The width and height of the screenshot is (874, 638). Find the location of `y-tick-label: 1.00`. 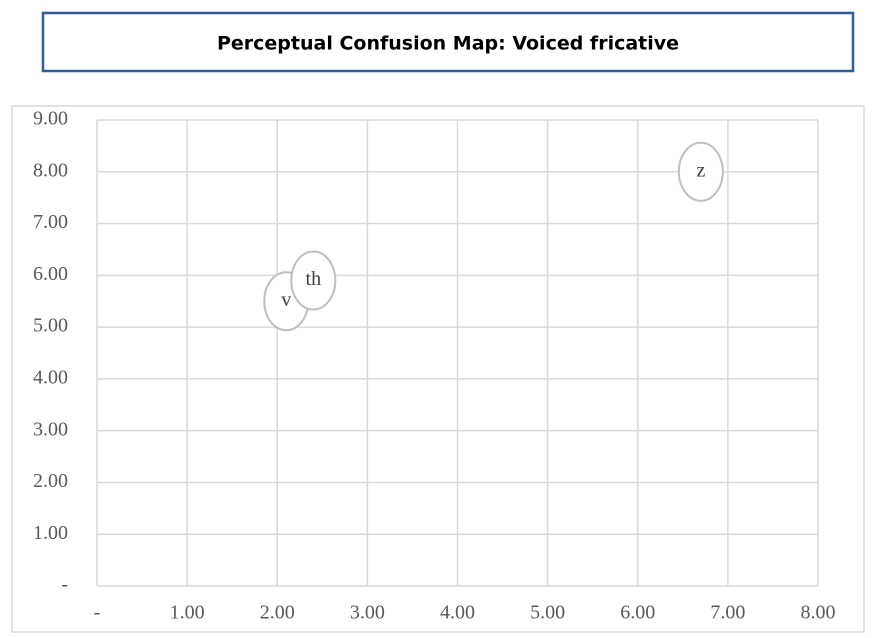

y-tick-label: 1.00 is located at coordinates (50, 533).